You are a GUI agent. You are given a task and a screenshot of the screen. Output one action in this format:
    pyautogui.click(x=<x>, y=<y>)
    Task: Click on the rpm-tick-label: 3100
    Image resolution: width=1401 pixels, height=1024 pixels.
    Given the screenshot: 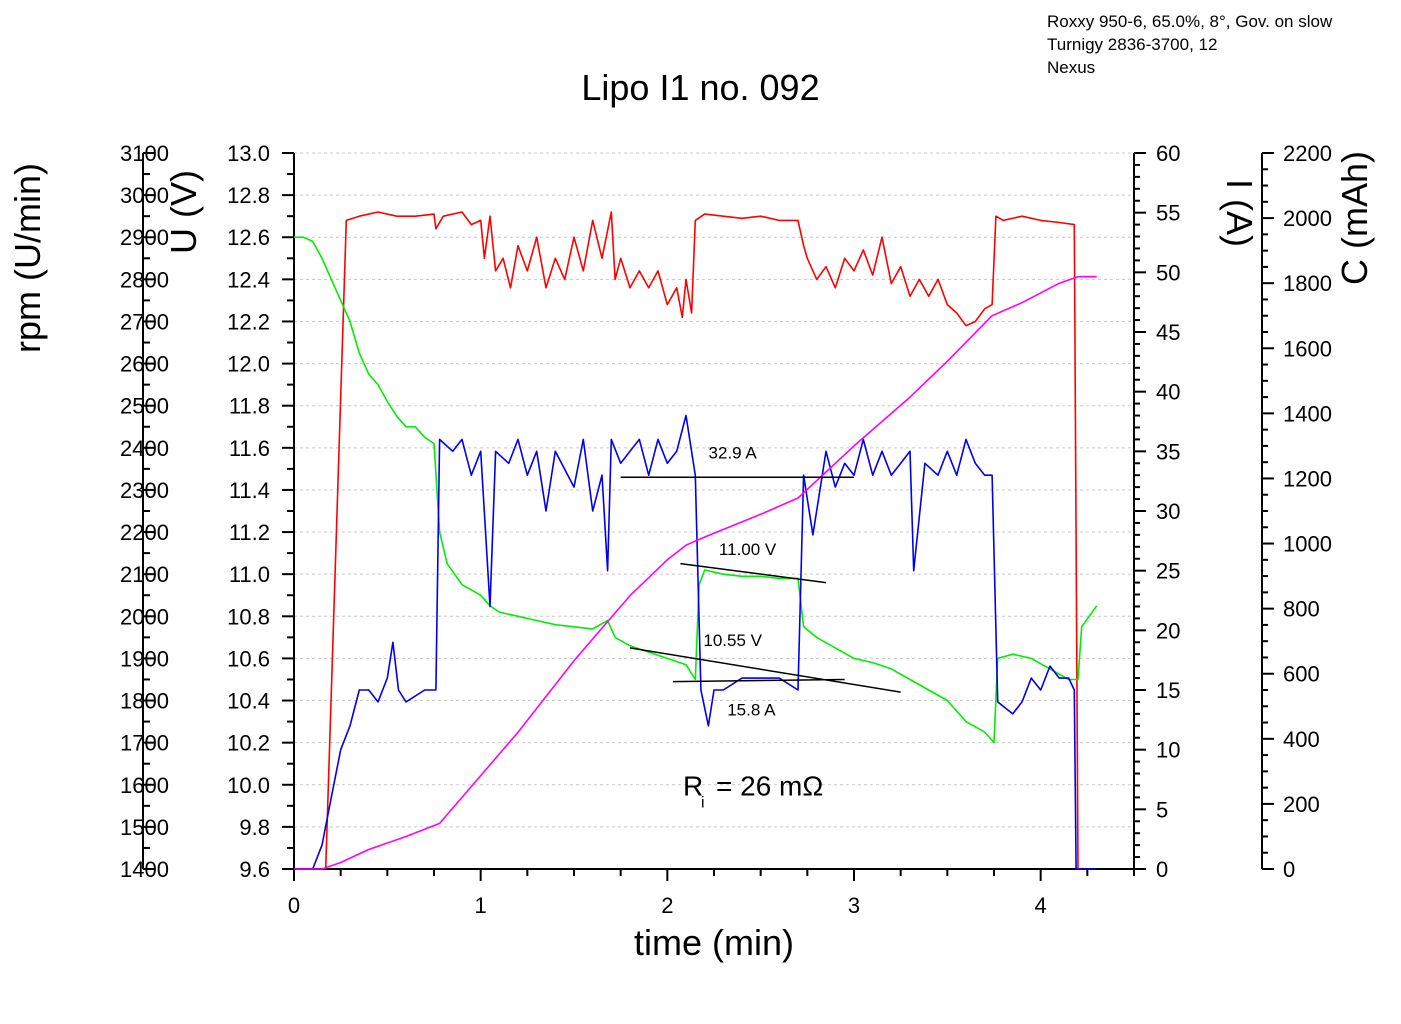 What is the action you would take?
    pyautogui.click(x=144, y=153)
    